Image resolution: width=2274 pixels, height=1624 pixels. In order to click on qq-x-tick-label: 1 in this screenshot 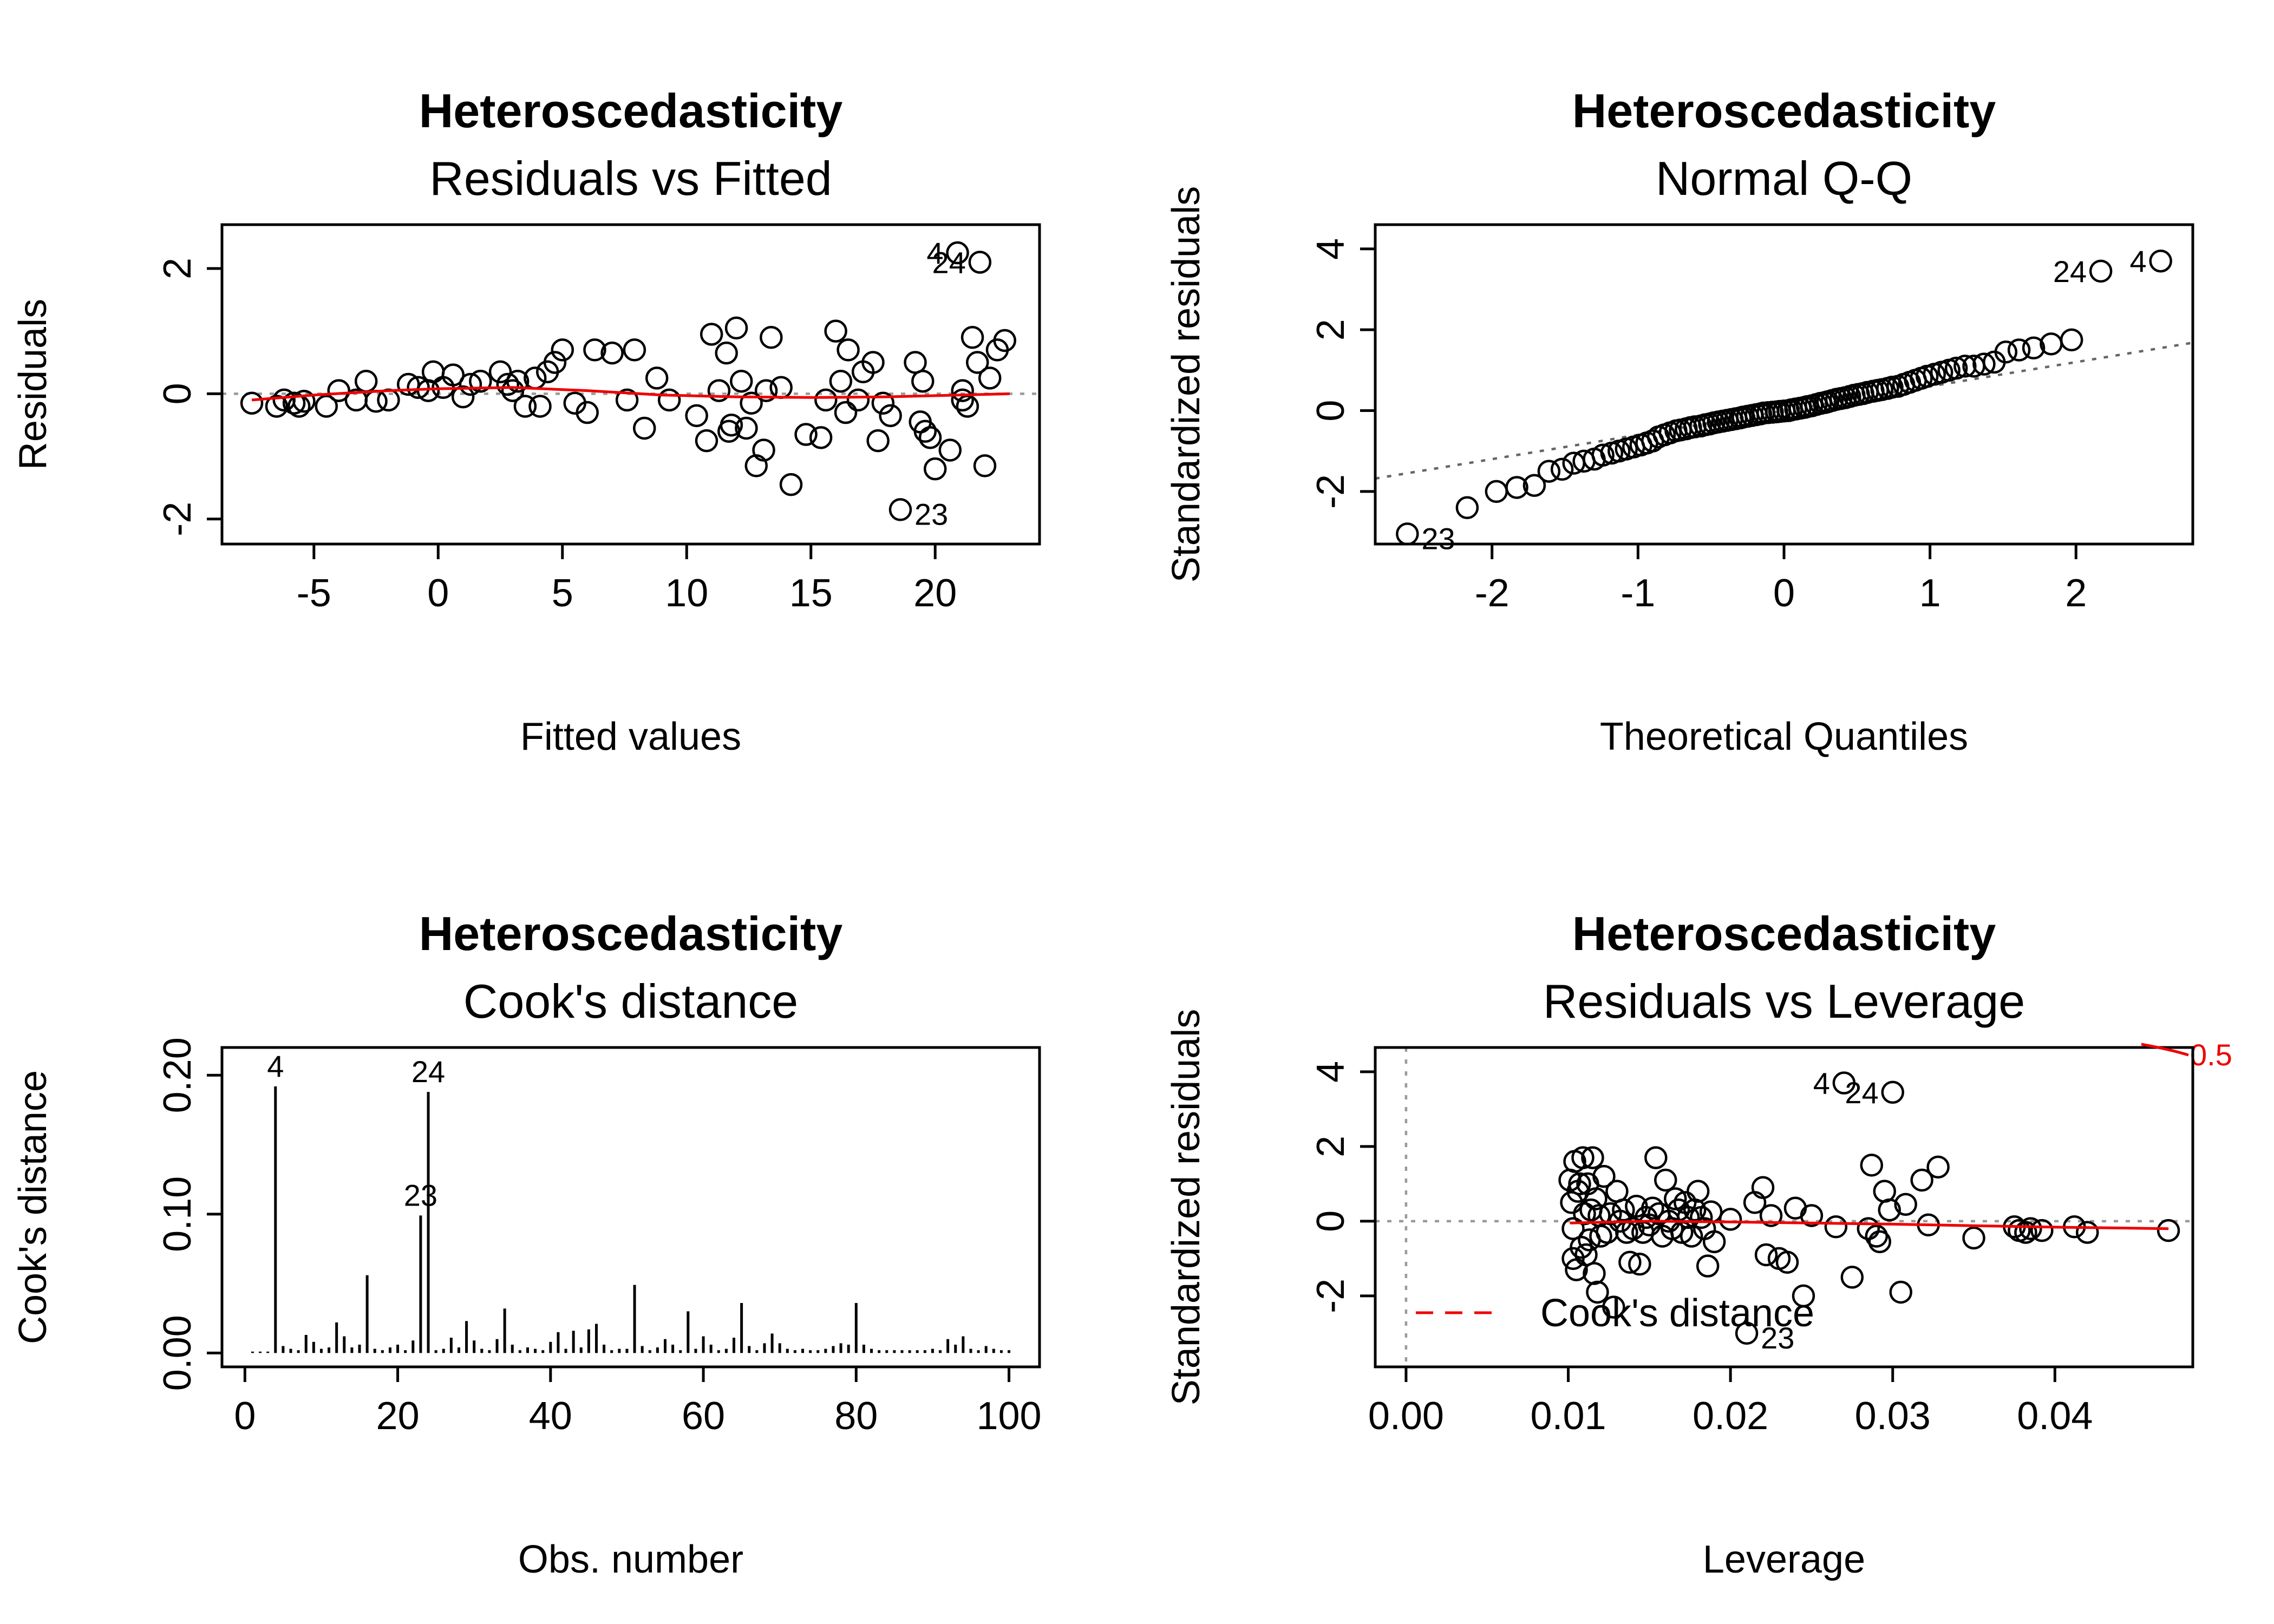, I will do `click(1930, 594)`.